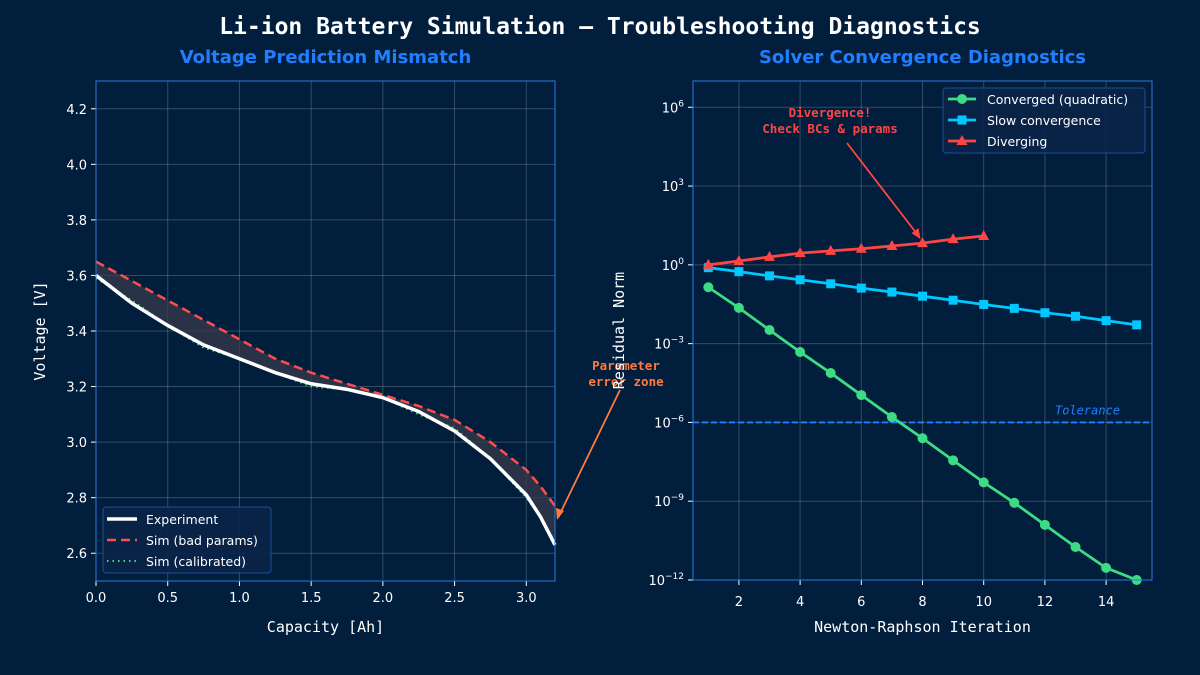 This screenshot has width=1200, height=675. I want to click on legend-label: Experiment, so click(182, 519).